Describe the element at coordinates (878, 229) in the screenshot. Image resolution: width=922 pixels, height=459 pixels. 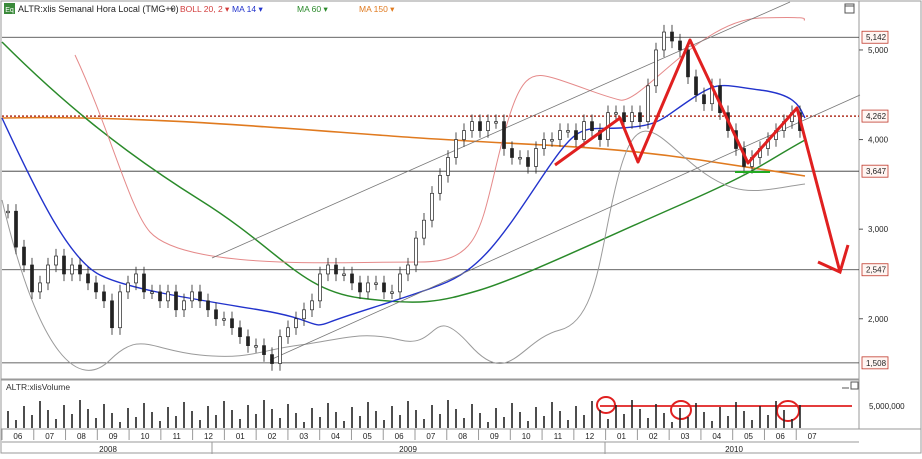
I see `price-tick-label: 3,000` at that location.